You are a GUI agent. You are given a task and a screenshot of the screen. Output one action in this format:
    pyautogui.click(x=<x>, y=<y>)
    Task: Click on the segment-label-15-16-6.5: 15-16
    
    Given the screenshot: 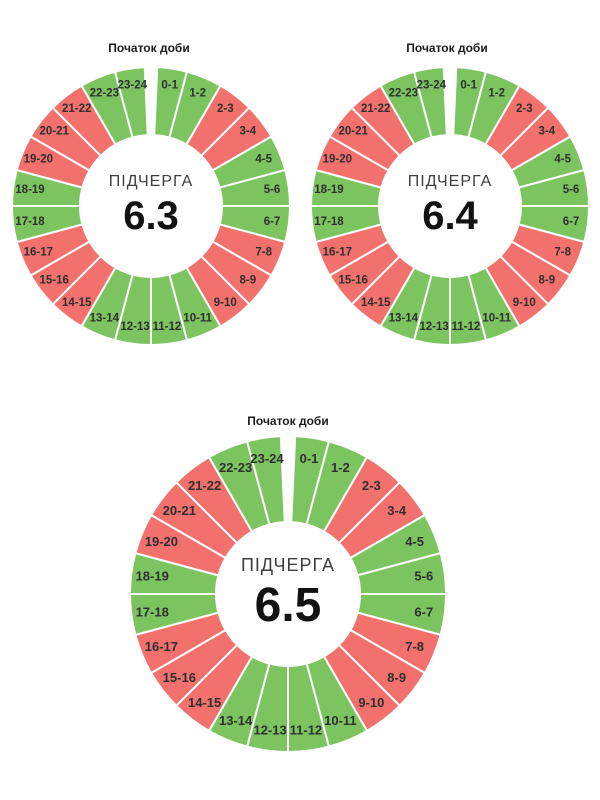 What is the action you would take?
    pyautogui.click(x=179, y=677)
    